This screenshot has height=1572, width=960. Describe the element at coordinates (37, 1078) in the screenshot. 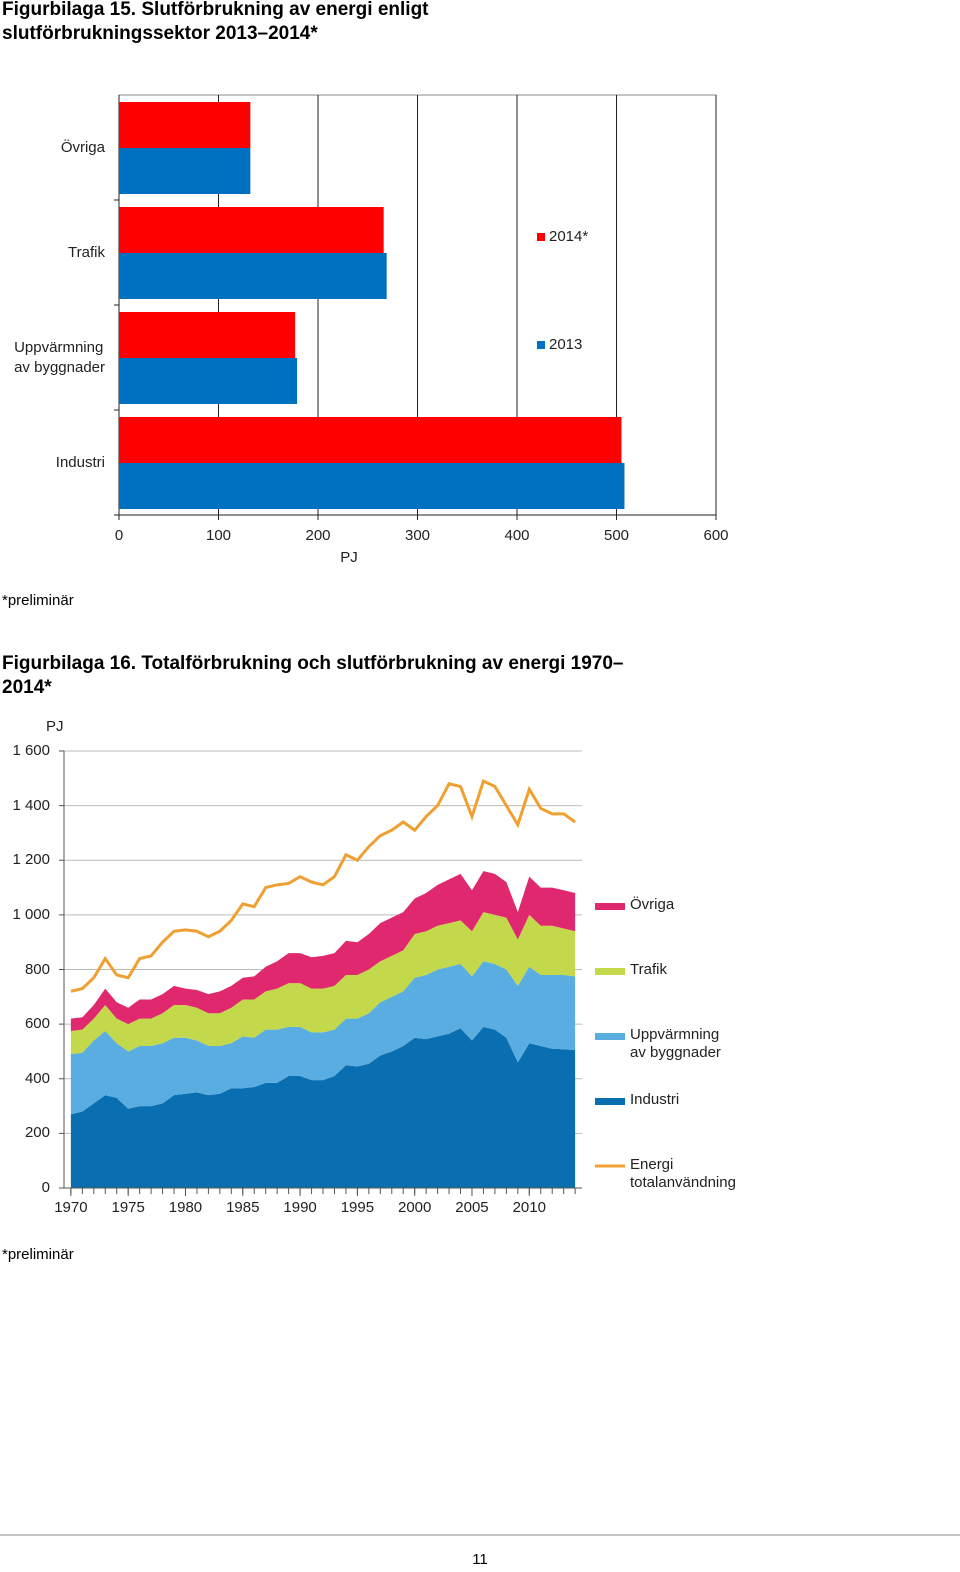

I see `y-tick-label: 400` at that location.